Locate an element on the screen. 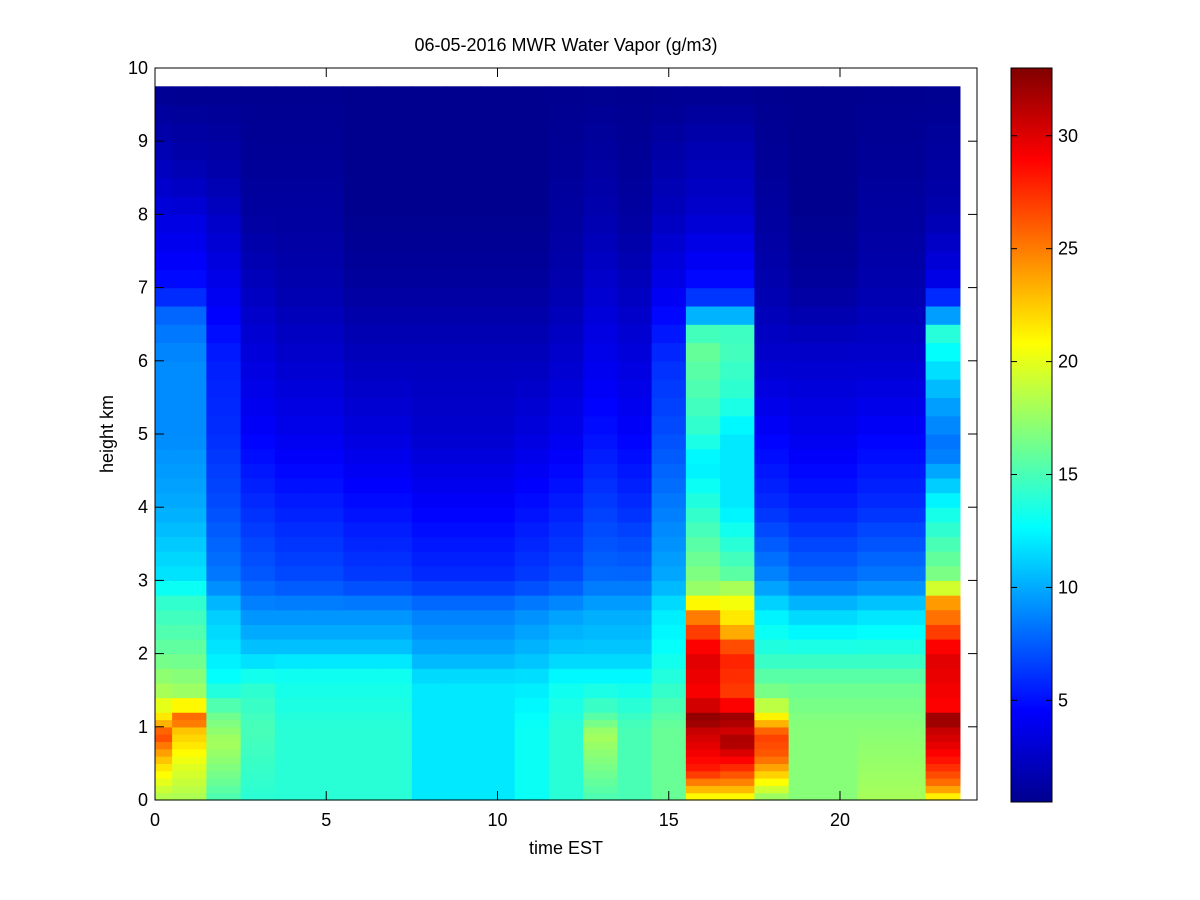 The width and height of the screenshot is (1200, 900). y-tick-label: 10 is located at coordinates (138, 68).